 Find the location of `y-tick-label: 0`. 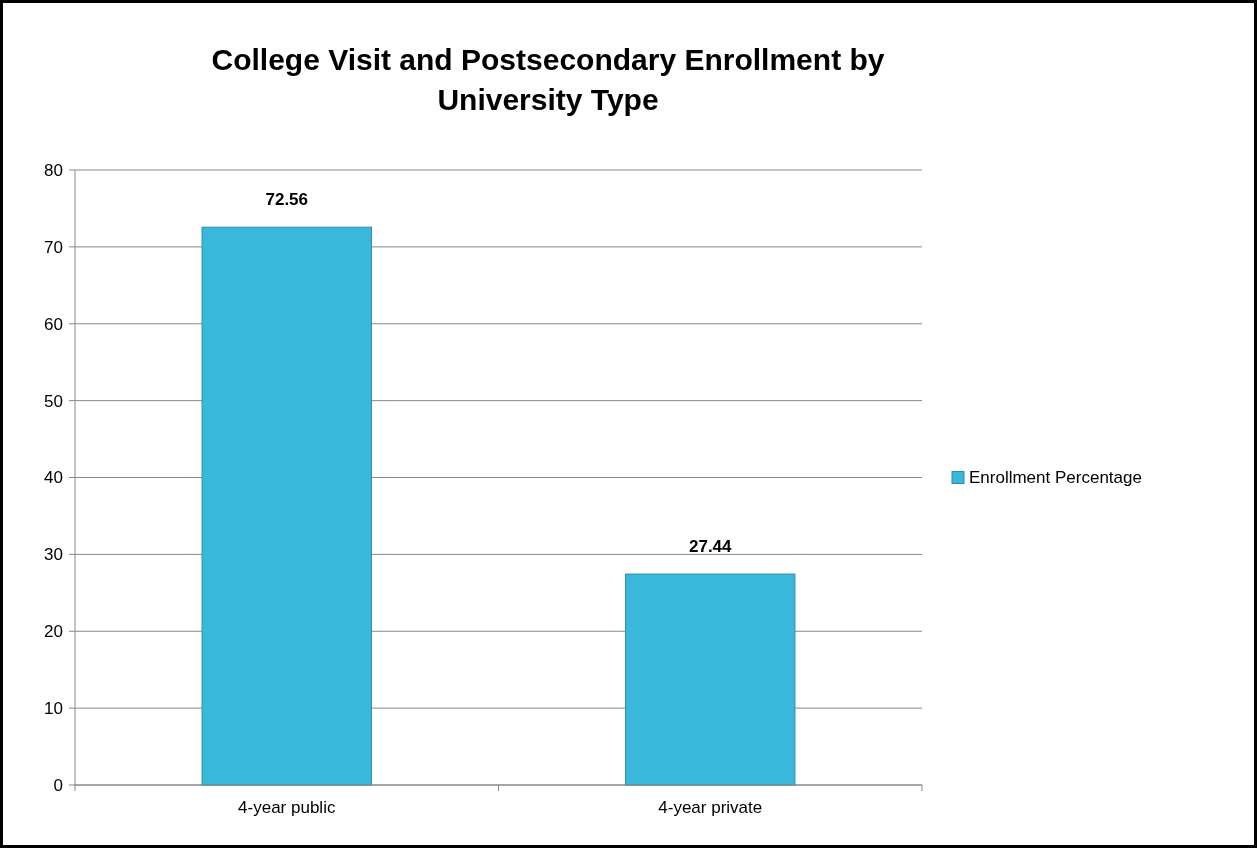

y-tick-label: 0 is located at coordinates (58, 785).